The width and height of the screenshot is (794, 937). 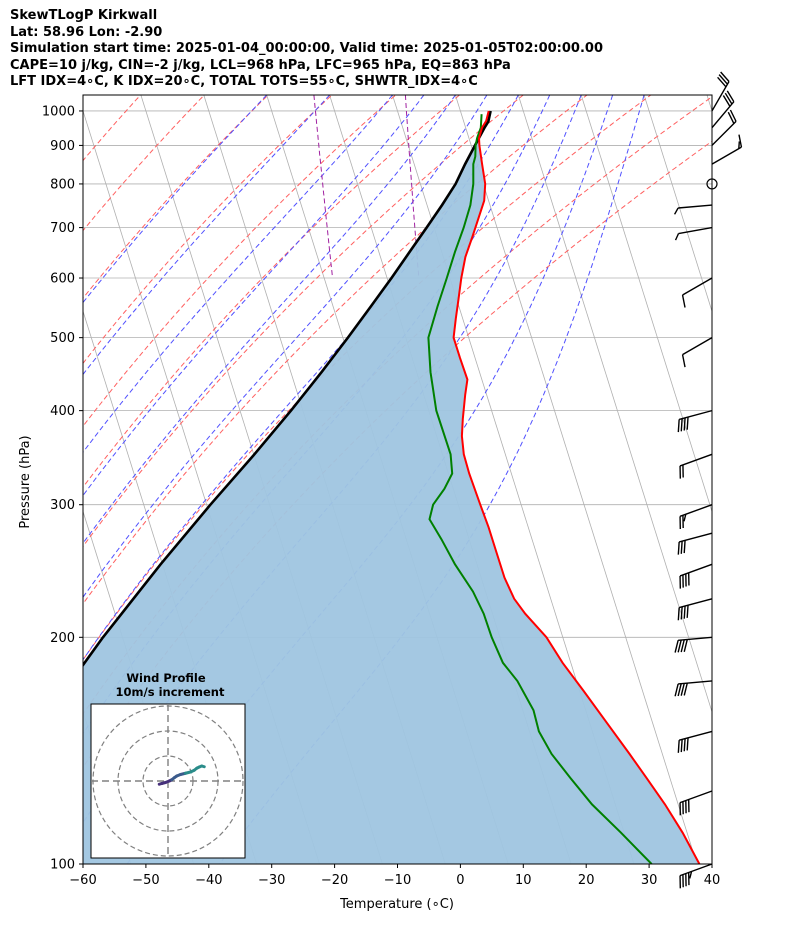 I want to click on wind-barbs, so click(x=708, y=480).